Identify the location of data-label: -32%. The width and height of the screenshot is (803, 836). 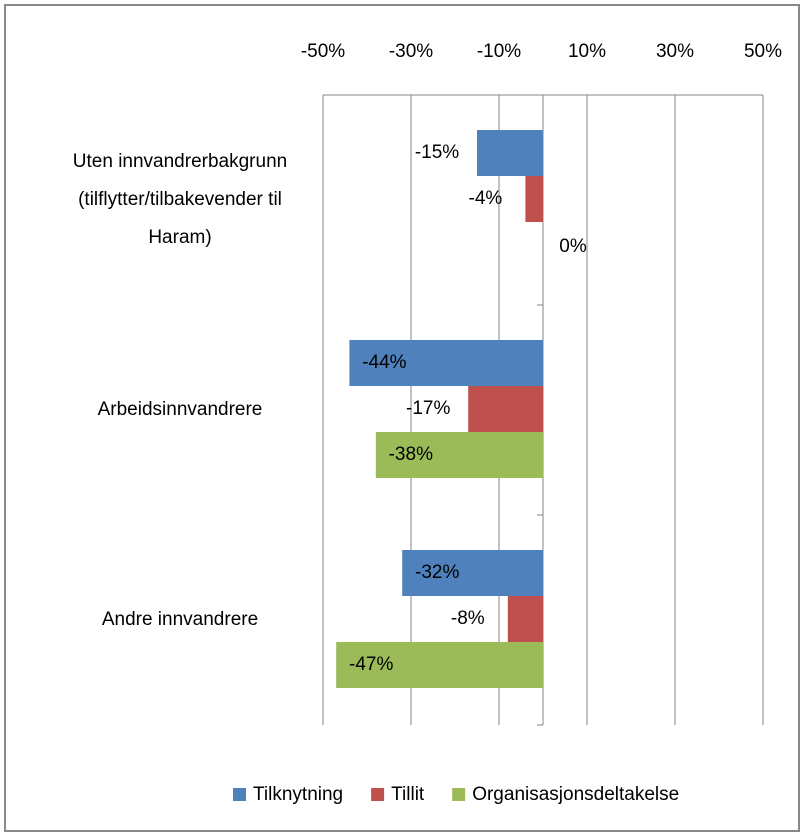
(437, 572).